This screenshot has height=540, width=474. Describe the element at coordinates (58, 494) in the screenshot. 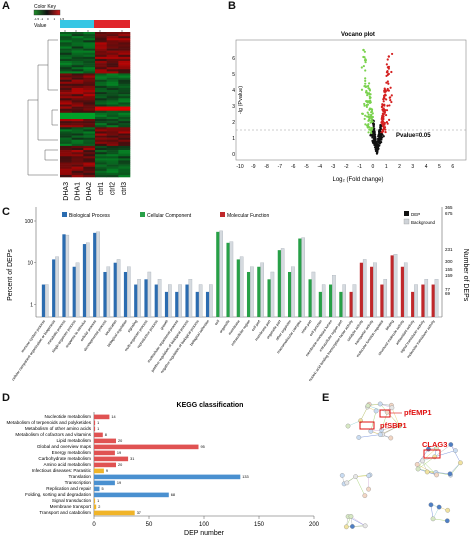

I see `kegg-category-label: Folding, sorting and degradation` at that location.